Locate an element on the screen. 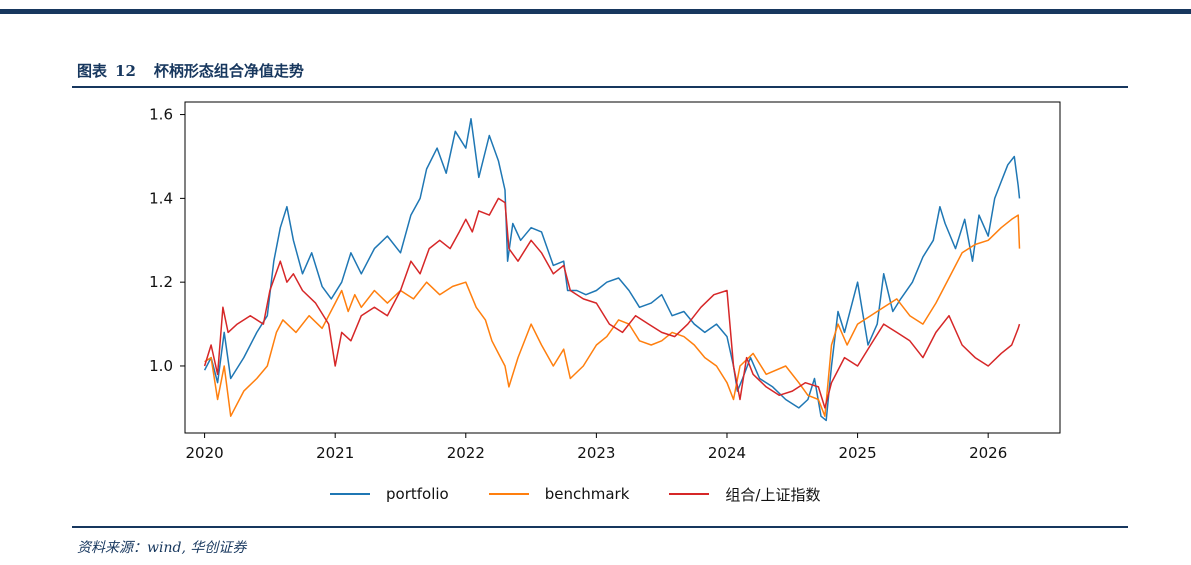  x-tick-label: 2026 is located at coordinates (988, 453).